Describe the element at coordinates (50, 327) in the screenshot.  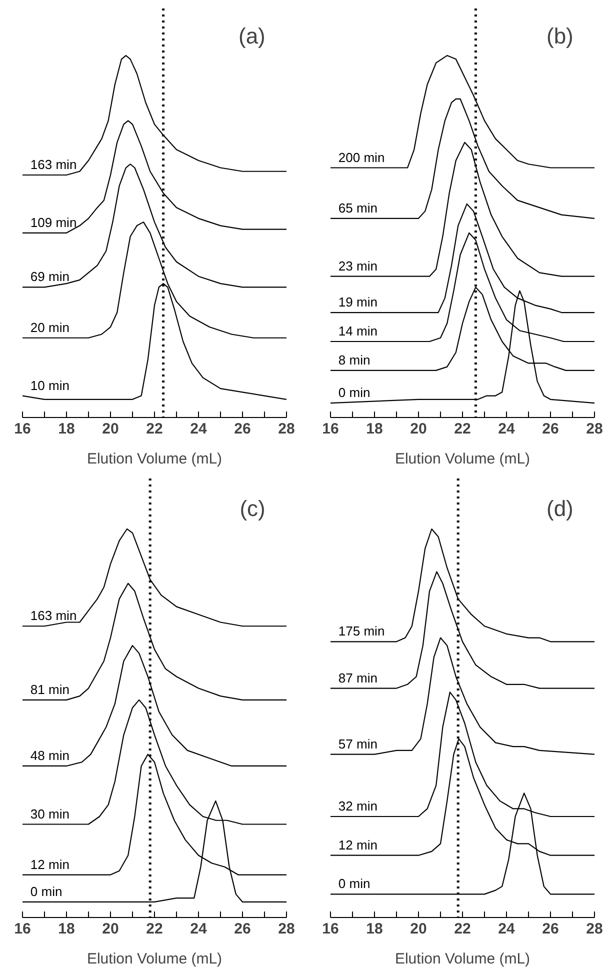
I see `series-label: 20 min` at that location.